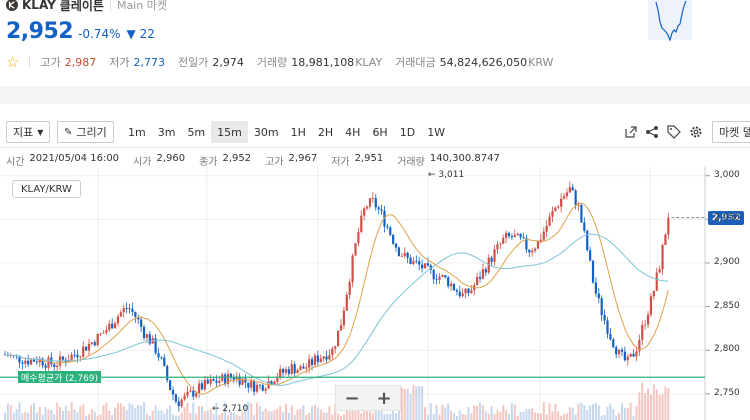 Image resolution: width=750 pixels, height=420 pixels. I want to click on draw-button: ✎ 그리기, so click(85, 132).